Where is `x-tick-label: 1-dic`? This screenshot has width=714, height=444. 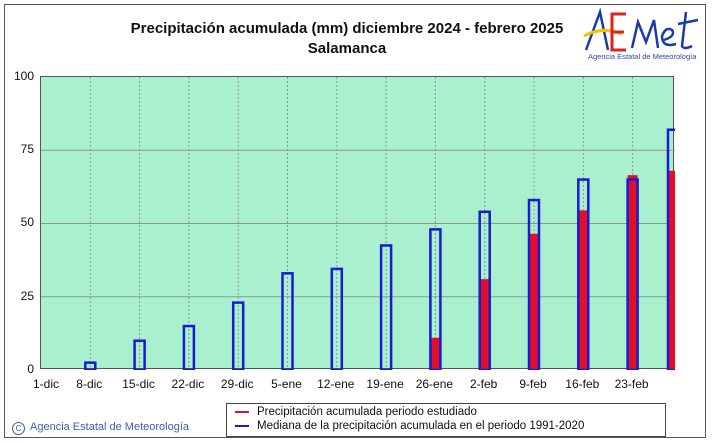 x-tick-label: 1-dic is located at coordinates (46, 384).